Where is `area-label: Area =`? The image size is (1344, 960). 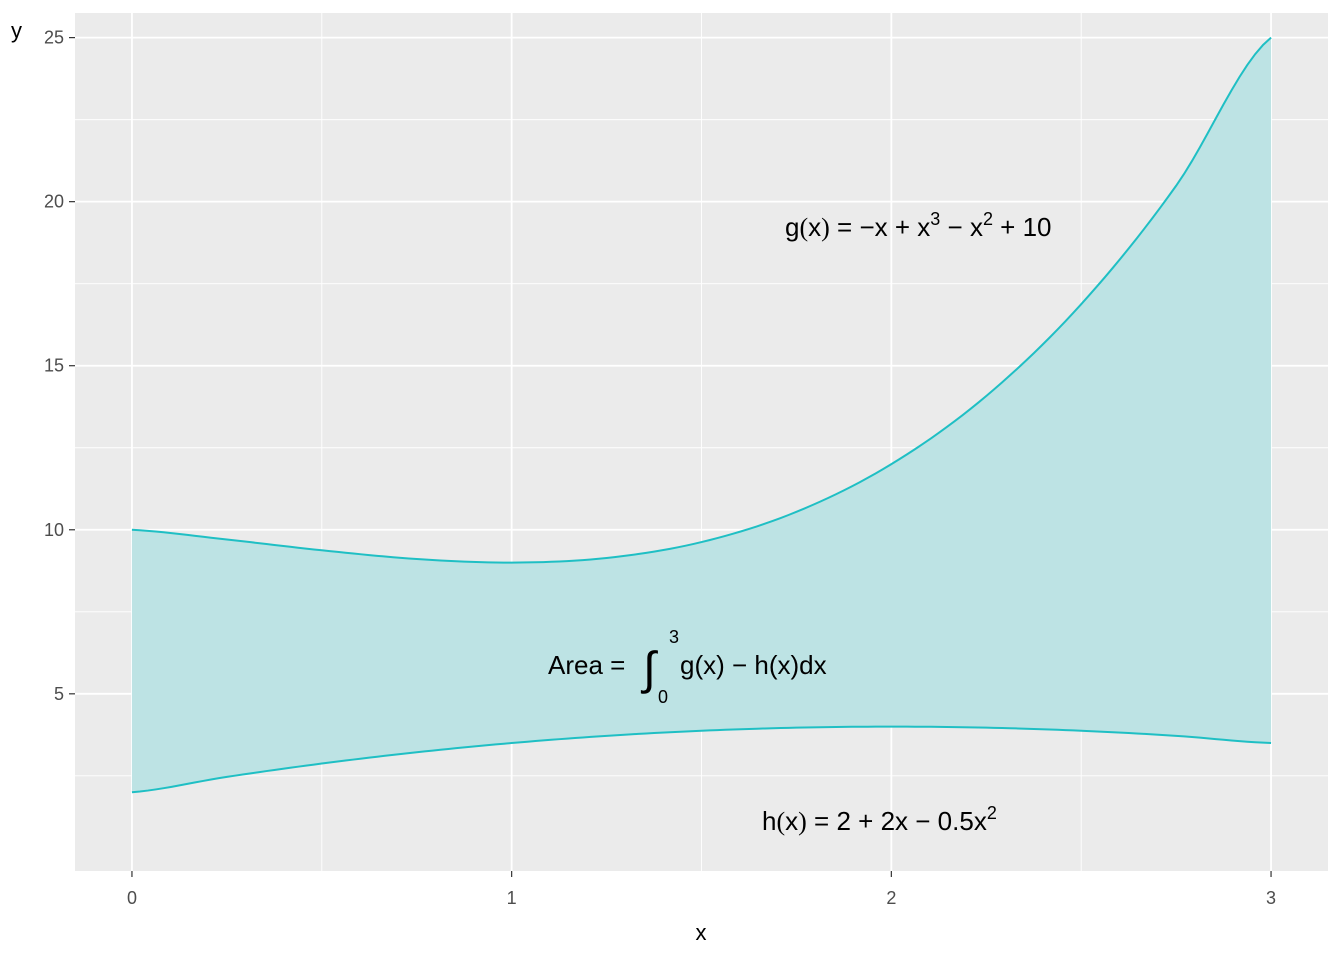
area-label: Area = is located at coordinates (590, 665).